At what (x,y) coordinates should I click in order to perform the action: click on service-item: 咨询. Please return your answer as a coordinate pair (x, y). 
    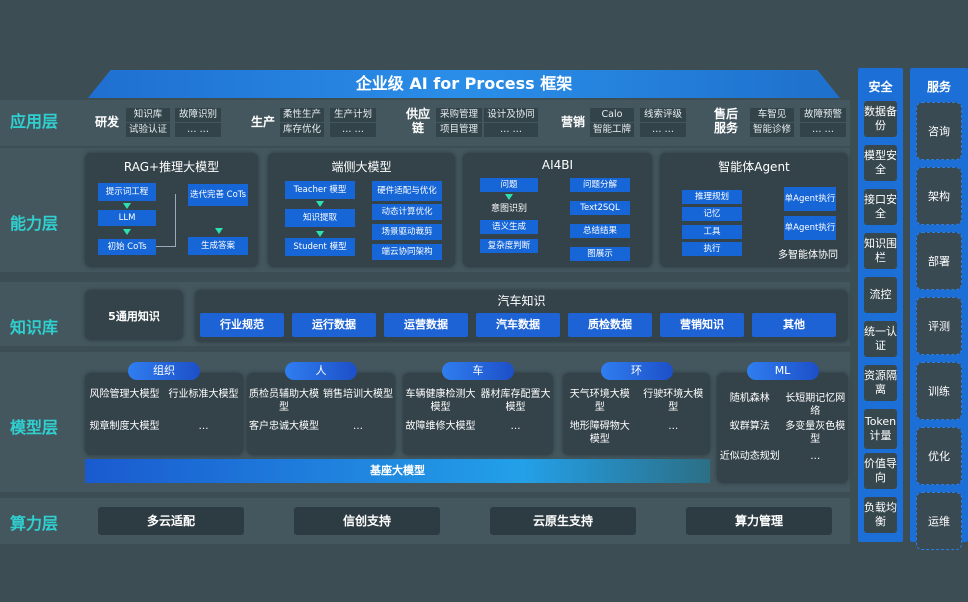
    Looking at the image, I should click on (939, 131).